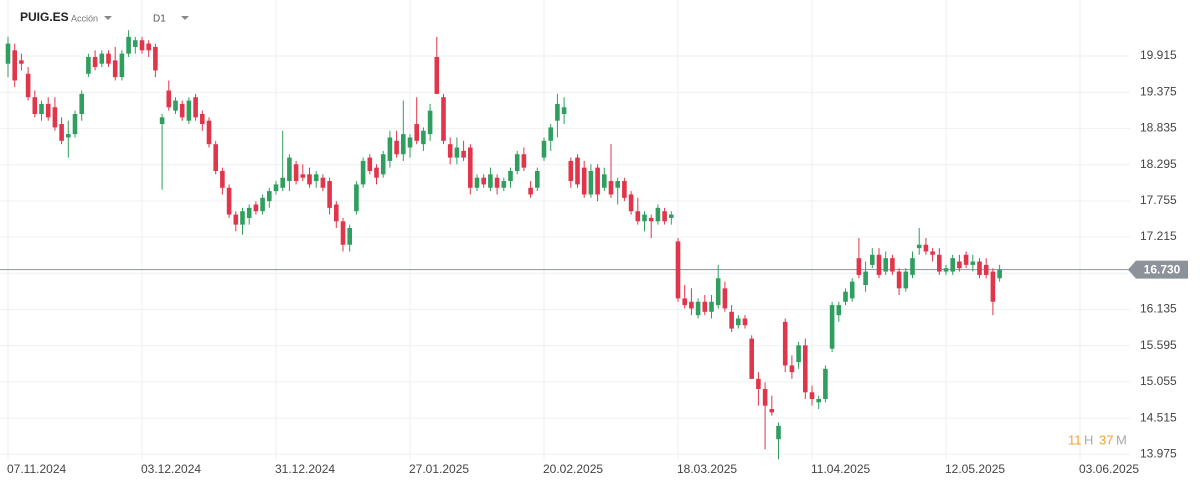 This screenshot has height=486, width=1200. I want to click on x-tick-label: 07.11.2024, so click(36, 469).